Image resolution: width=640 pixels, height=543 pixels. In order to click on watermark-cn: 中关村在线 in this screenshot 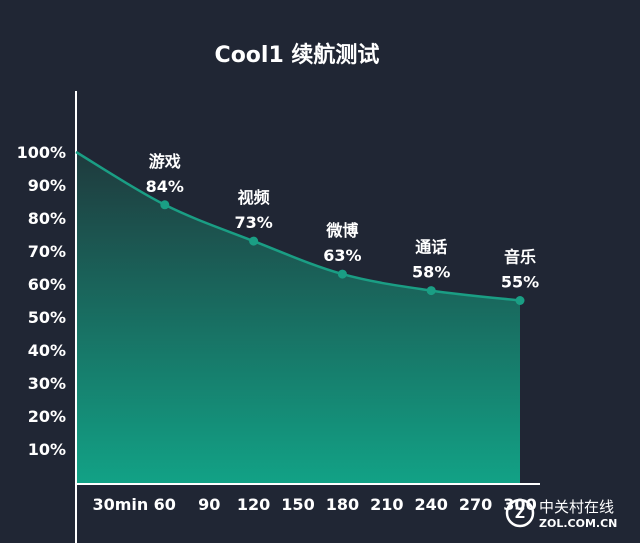, I will do `click(576, 507)`.